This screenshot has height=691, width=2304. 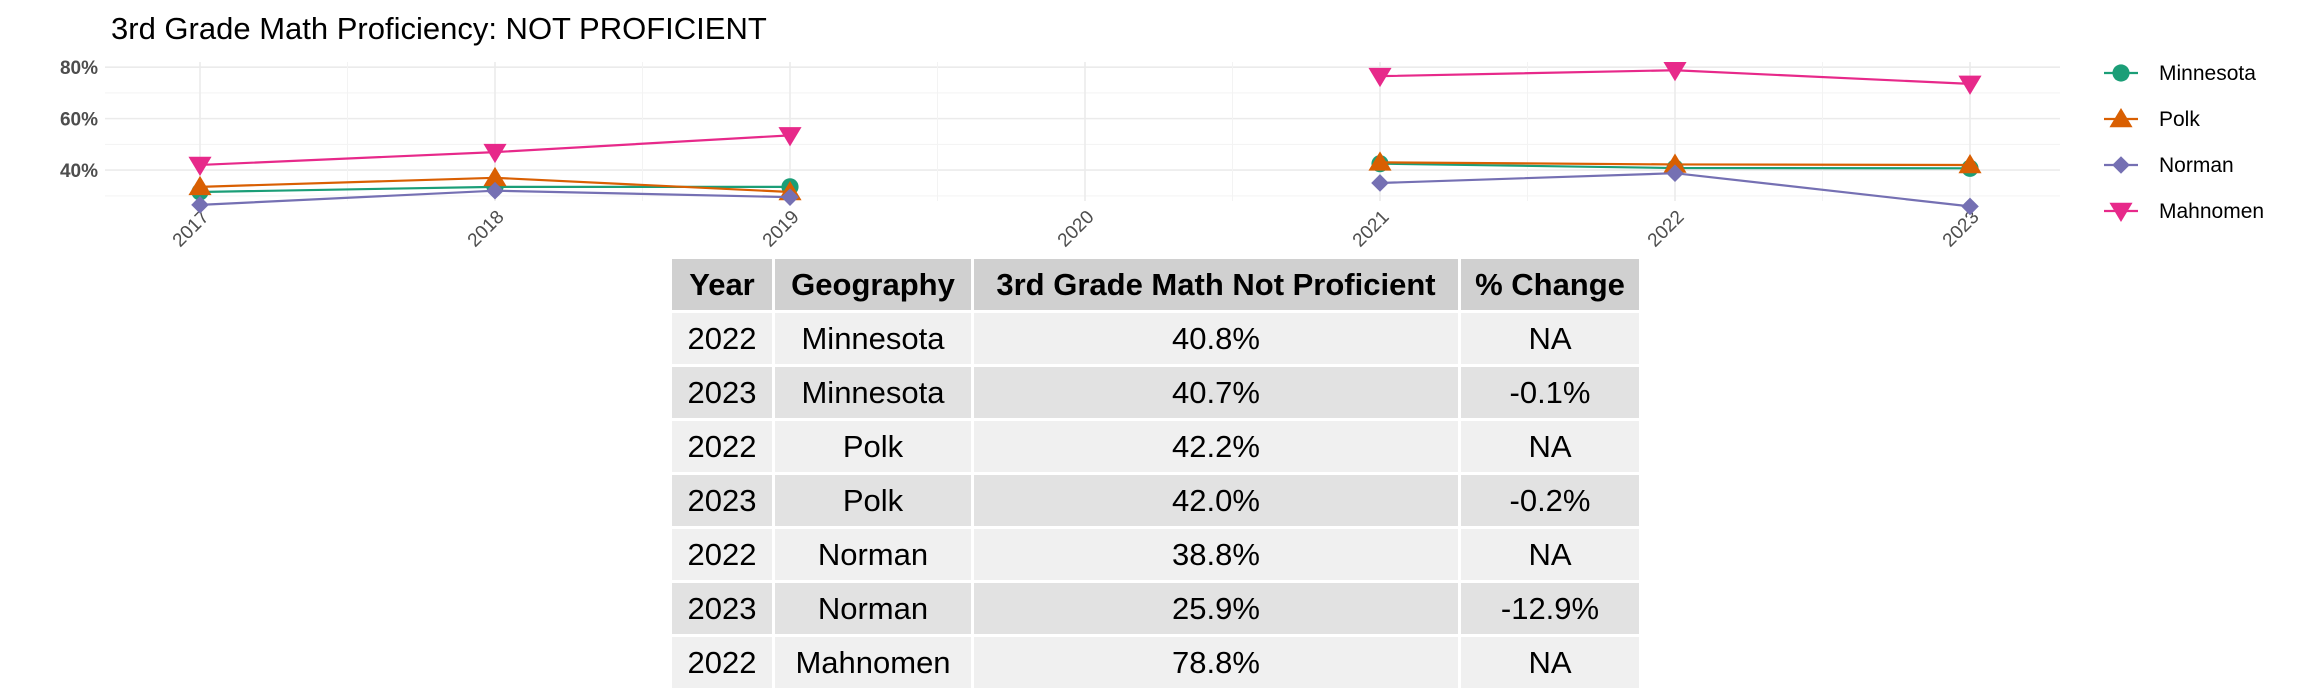 I want to click on y-tick-label: 80%, so click(x=79, y=68).